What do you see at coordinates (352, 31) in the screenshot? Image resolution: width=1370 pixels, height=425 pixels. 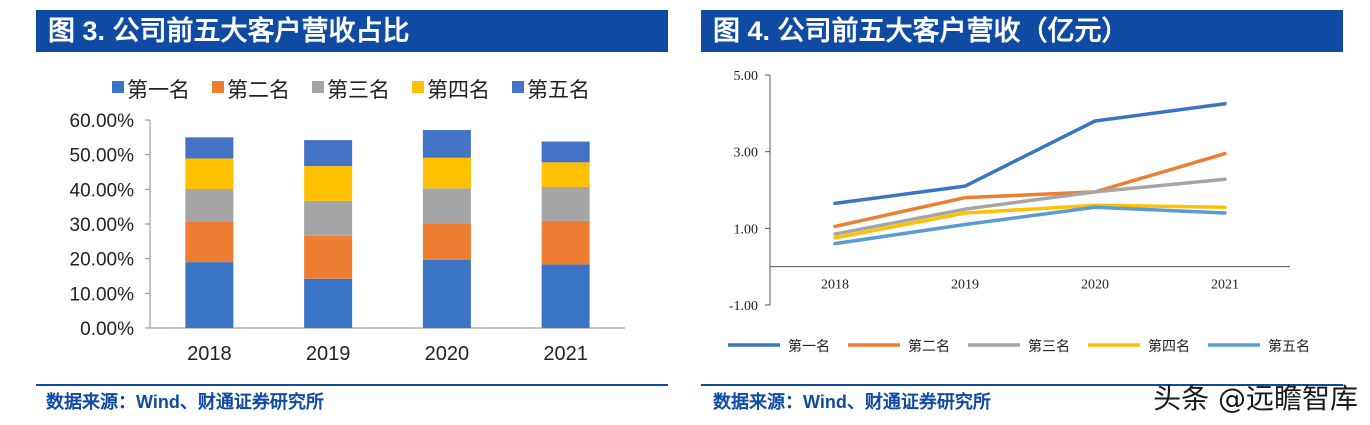 I see `left-chart-title: 图 3. 公司前五大客户营收占比` at bounding box center [352, 31].